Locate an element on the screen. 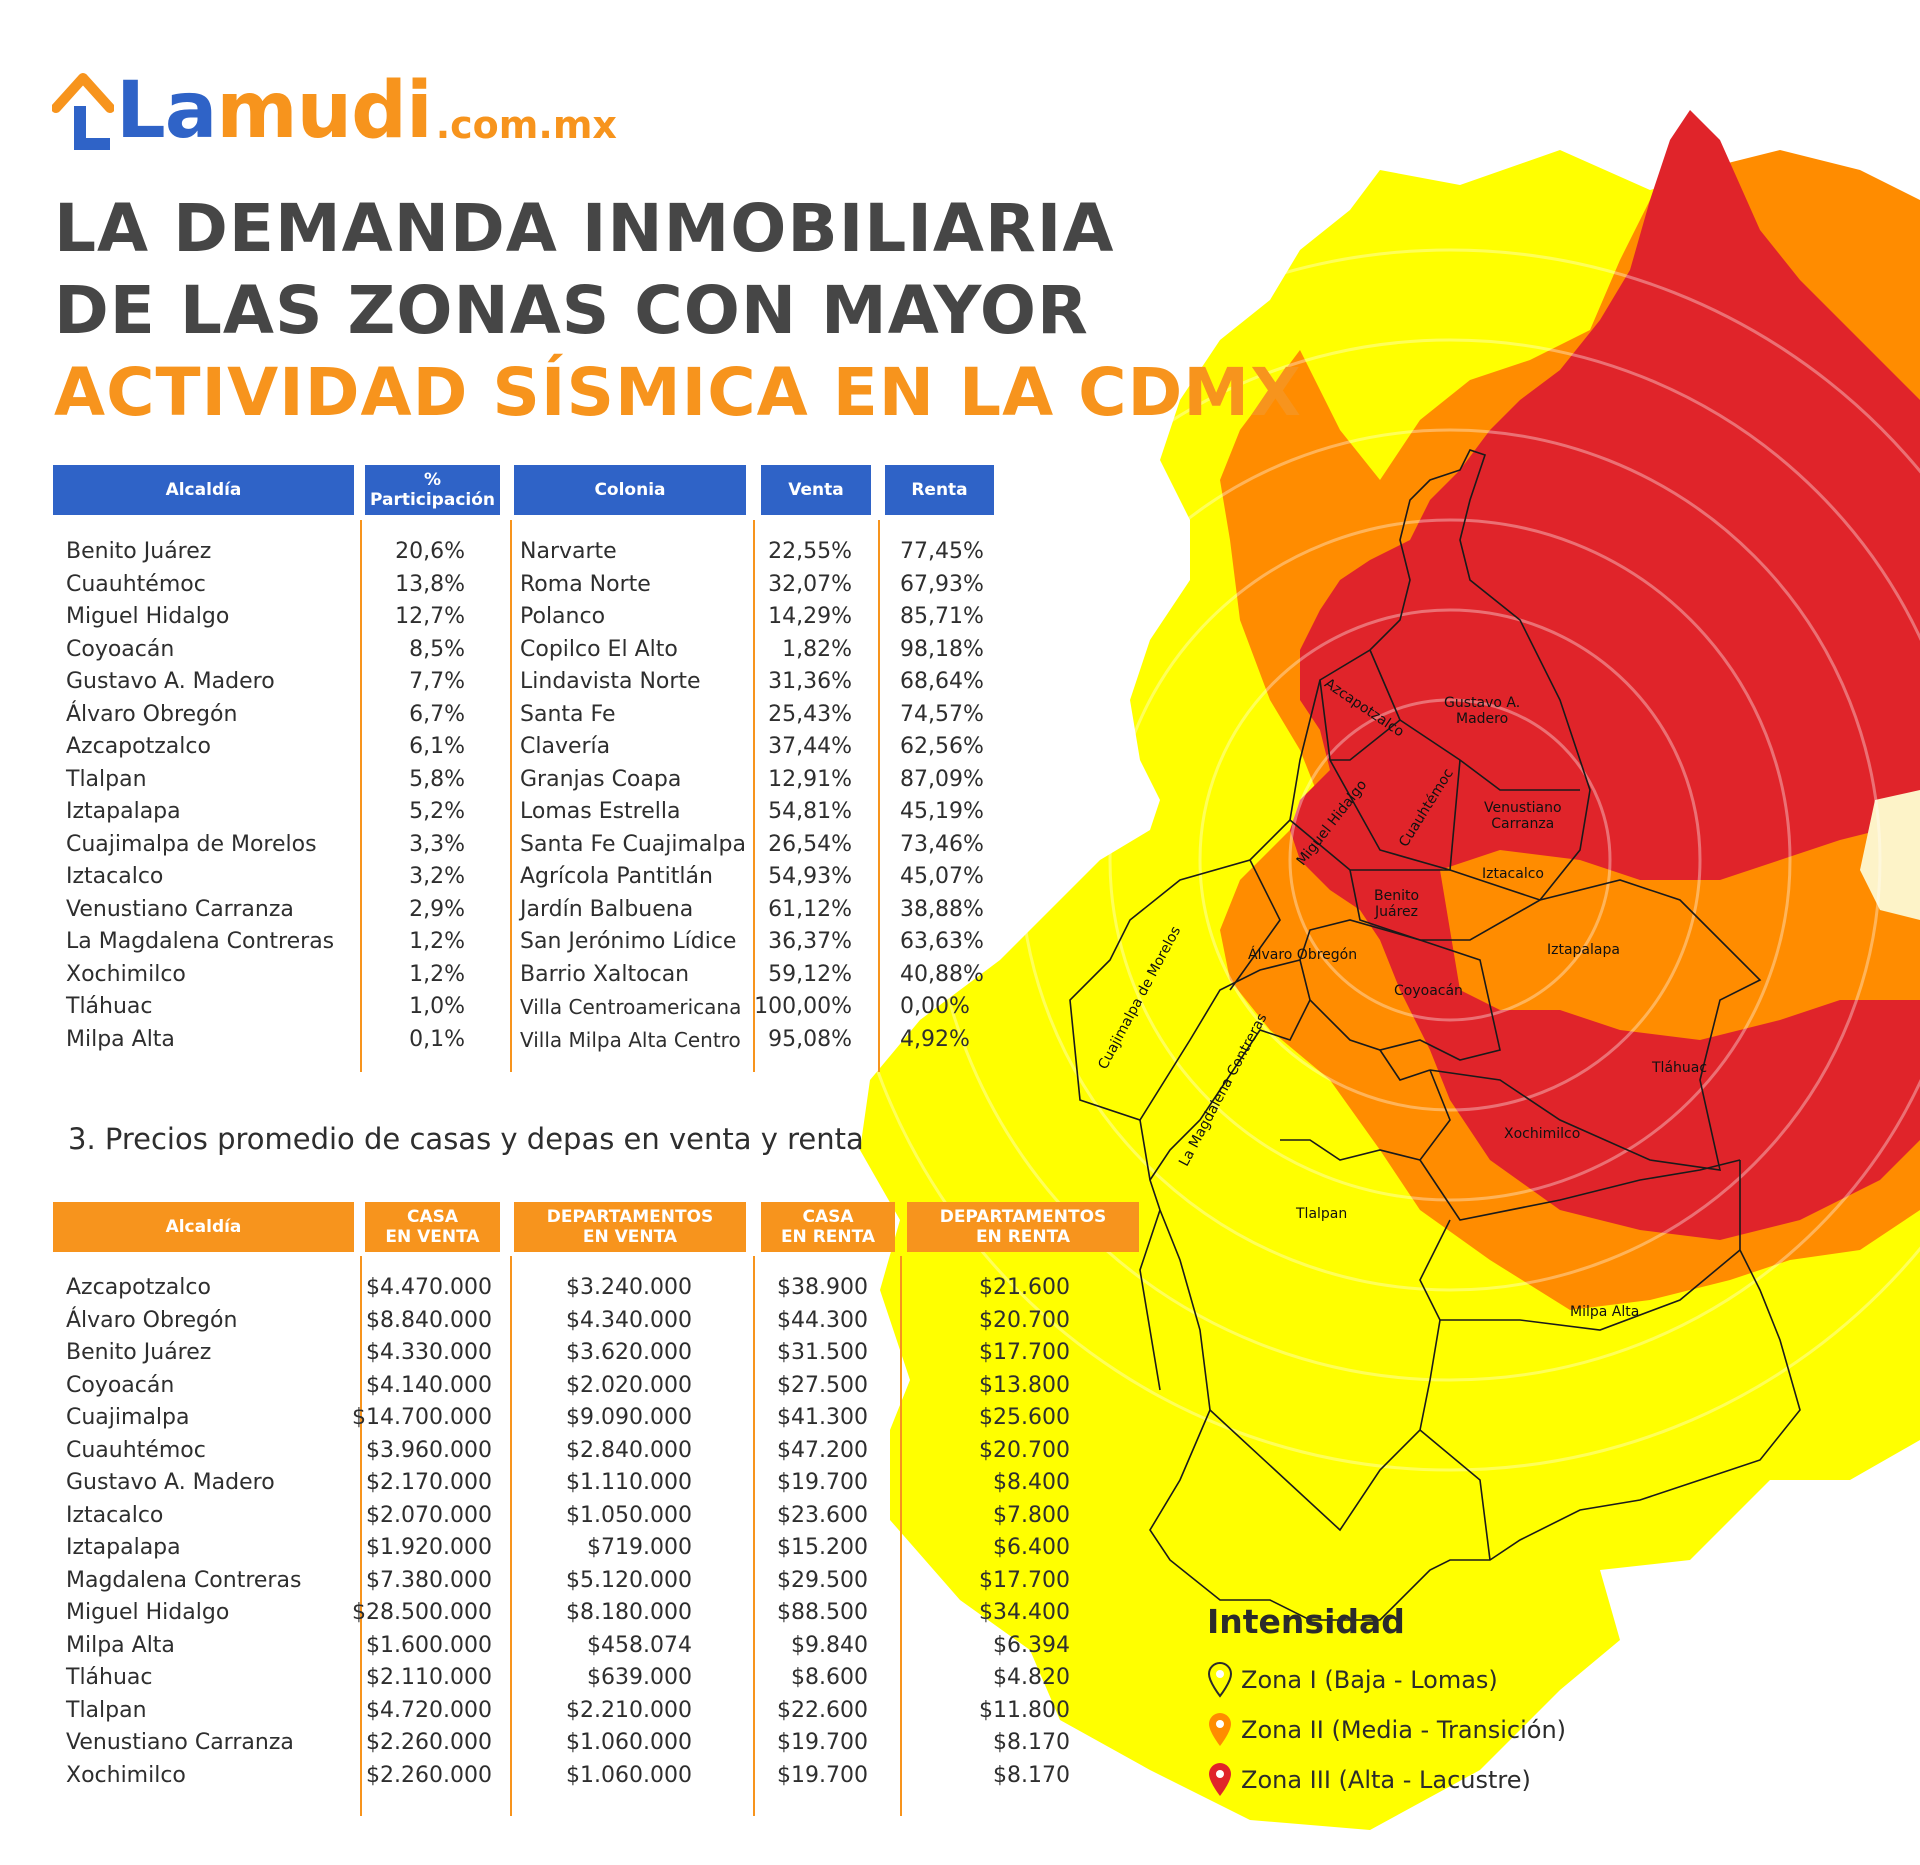 This screenshot has height=1865, width=1920. table-cell-depto_renta: $8.170 is located at coordinates (1031, 1742).